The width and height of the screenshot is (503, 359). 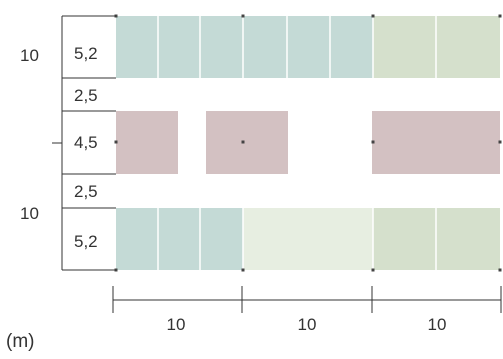 What do you see at coordinates (308, 239) in the screenshot?
I see `bottom-band-pale-zone` at bounding box center [308, 239].